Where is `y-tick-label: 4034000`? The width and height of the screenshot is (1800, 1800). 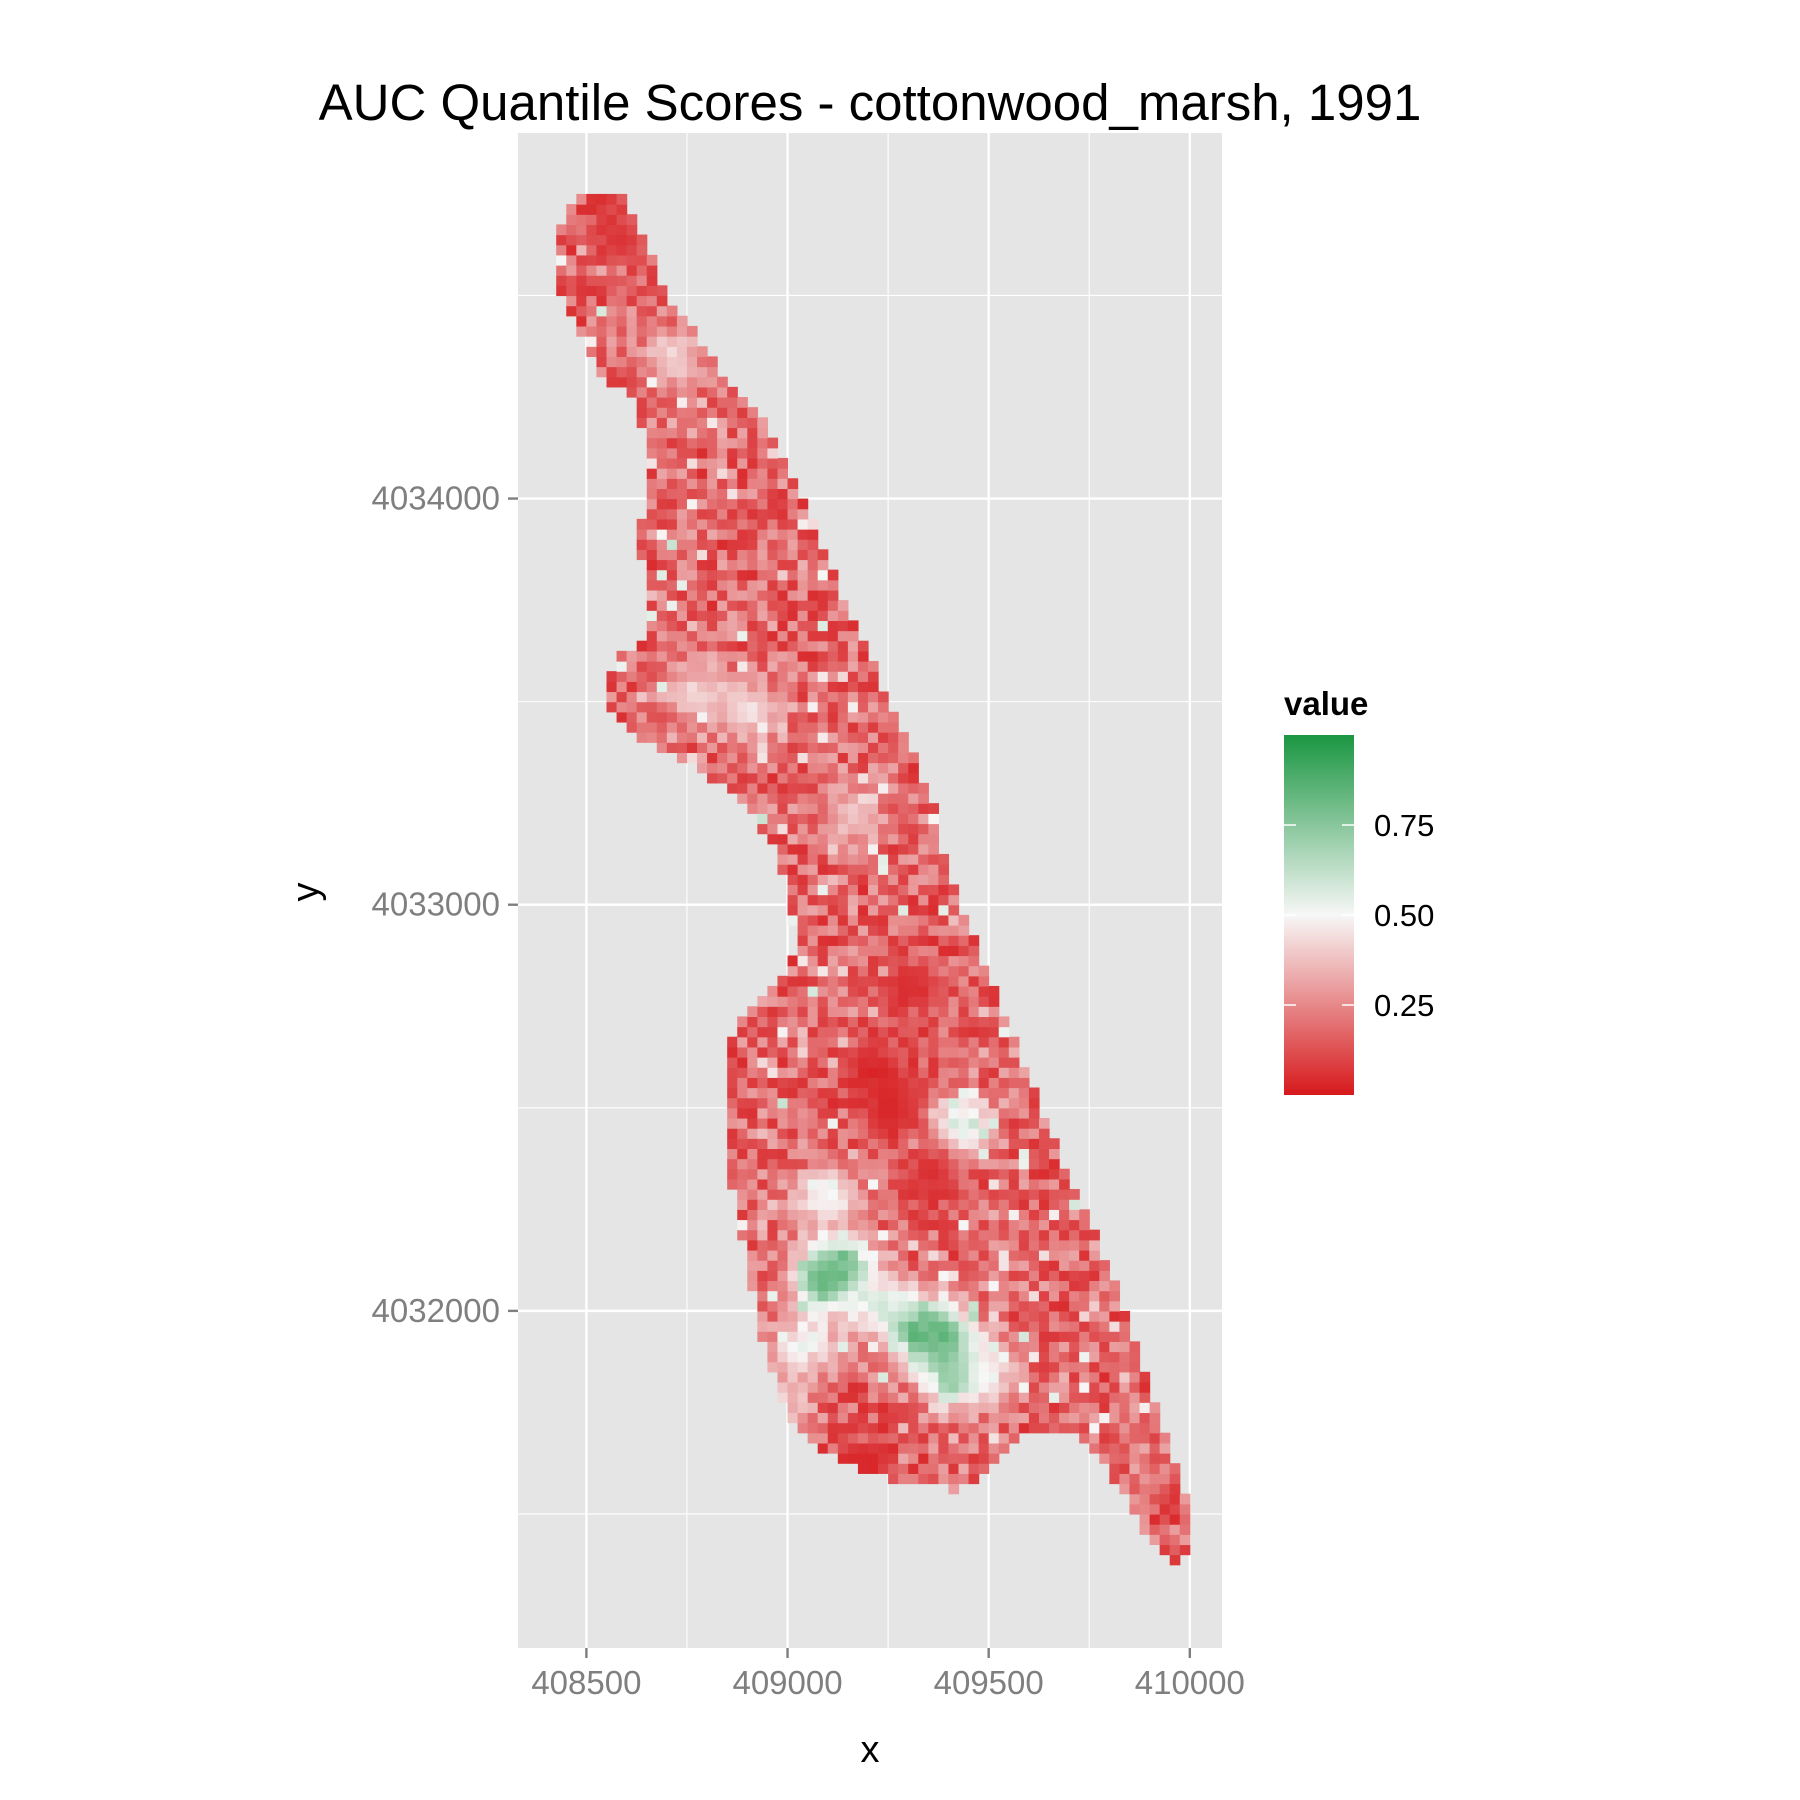 y-tick-label: 4034000 is located at coordinates (436, 498).